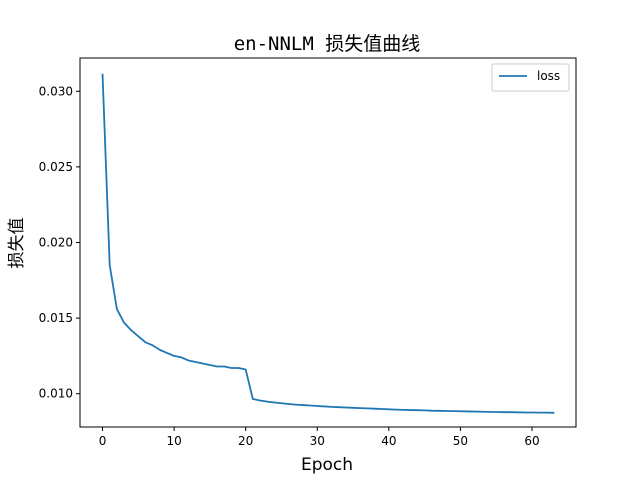 This screenshot has height=480, width=640. I want to click on y-tick-label: 0.015, so click(56, 318).